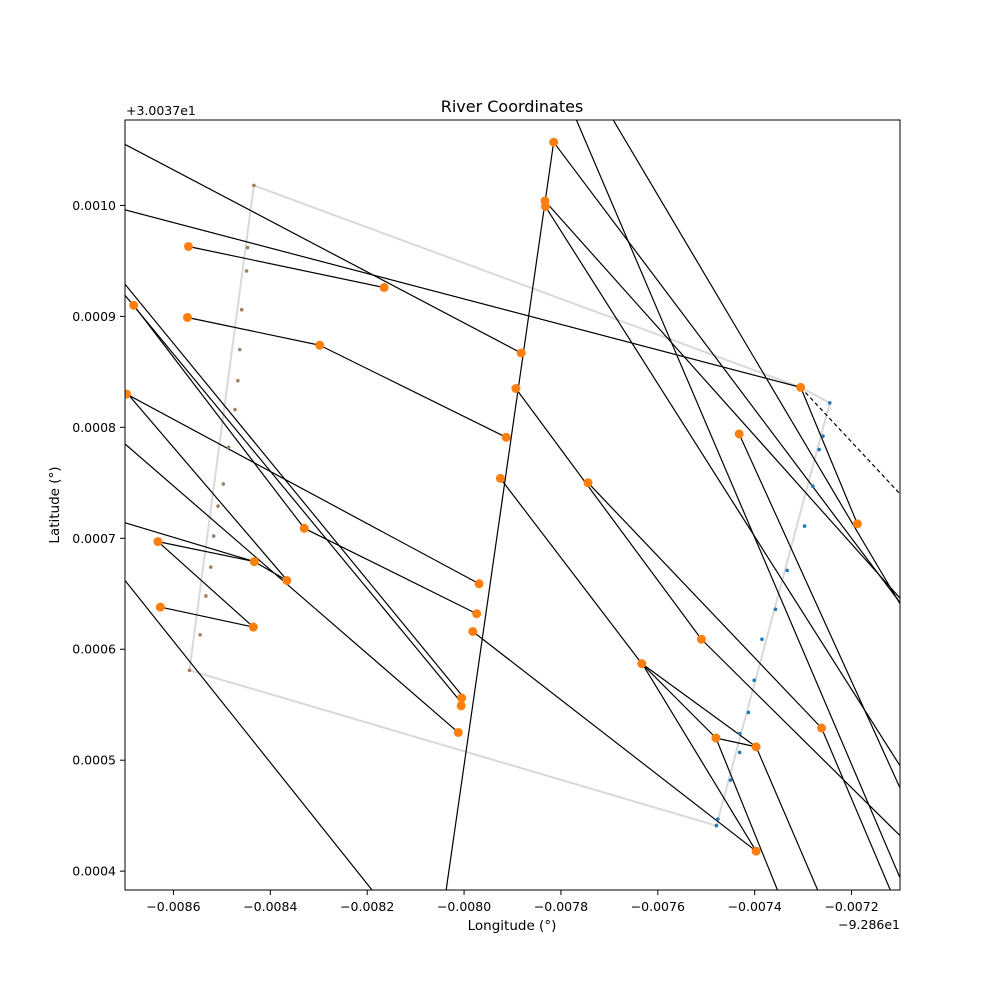 The height and width of the screenshot is (1000, 1000). I want to click on x-tick-label: −0.0080, so click(464, 906).